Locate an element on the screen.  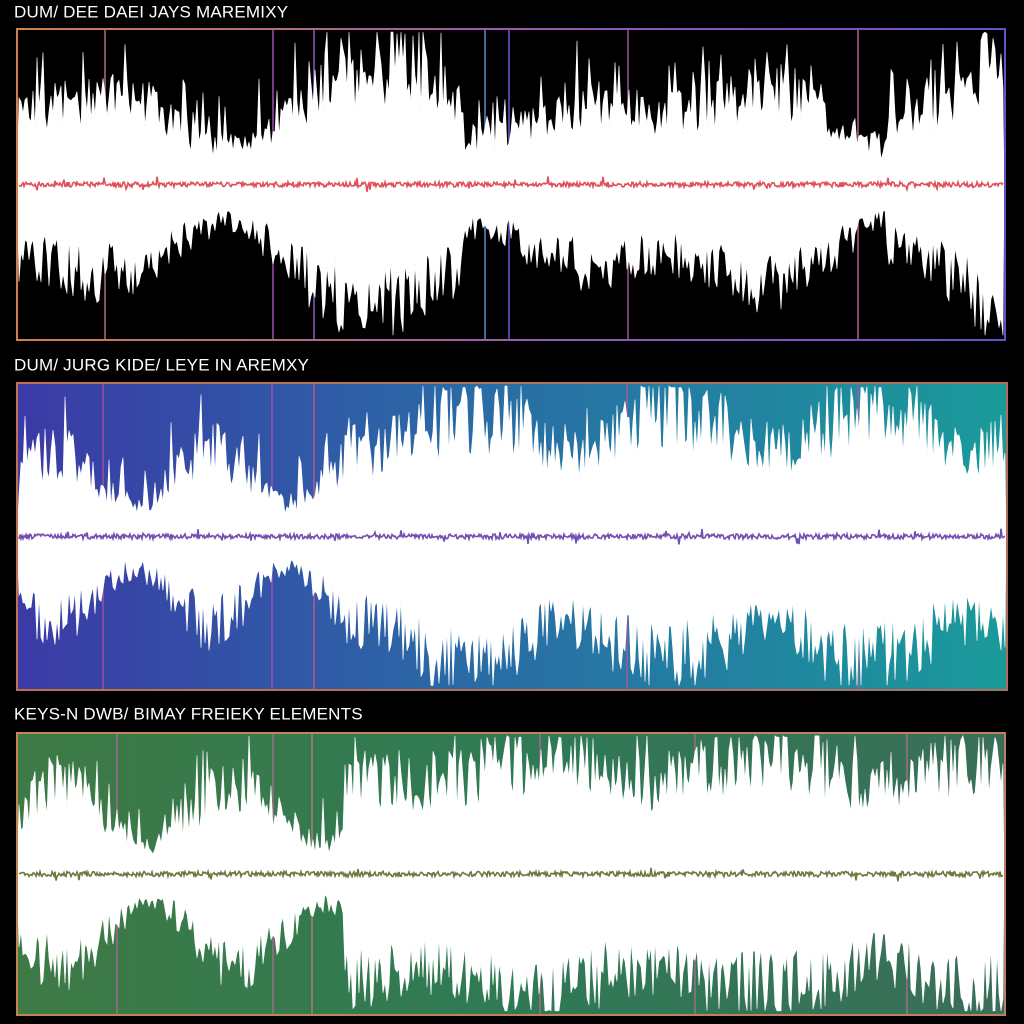
track-title: DUM/ DEE DAEI JAYS MAREMIXY is located at coordinates (151, 11).